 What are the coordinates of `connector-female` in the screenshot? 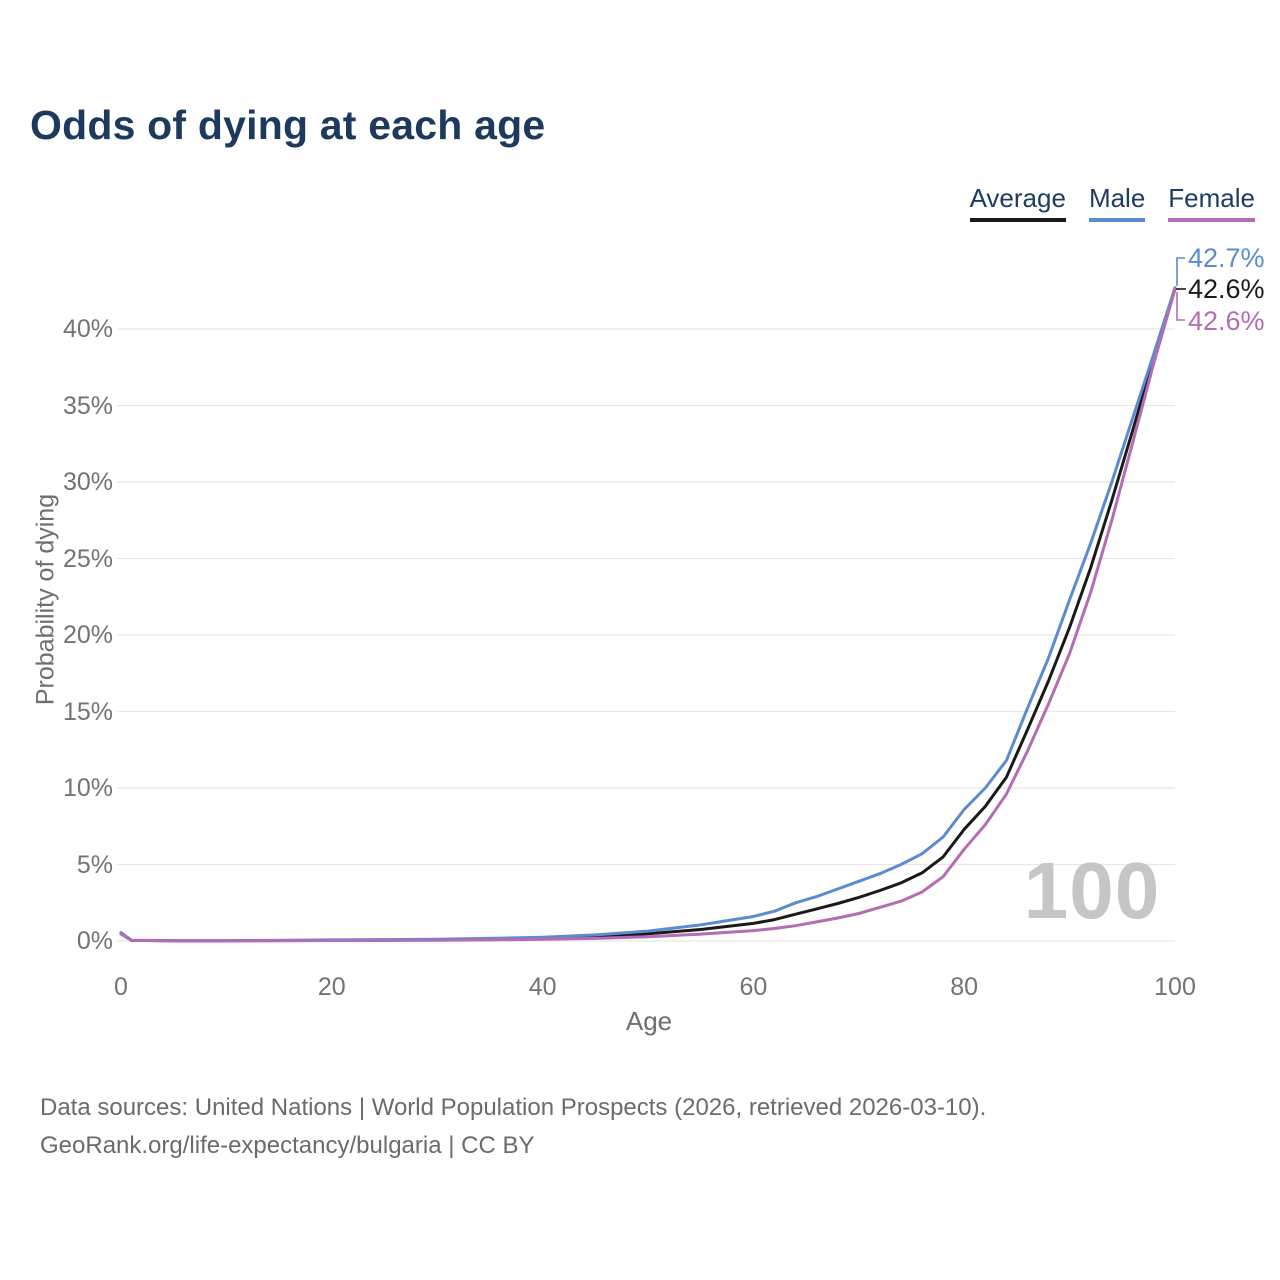 It's located at (1180, 306).